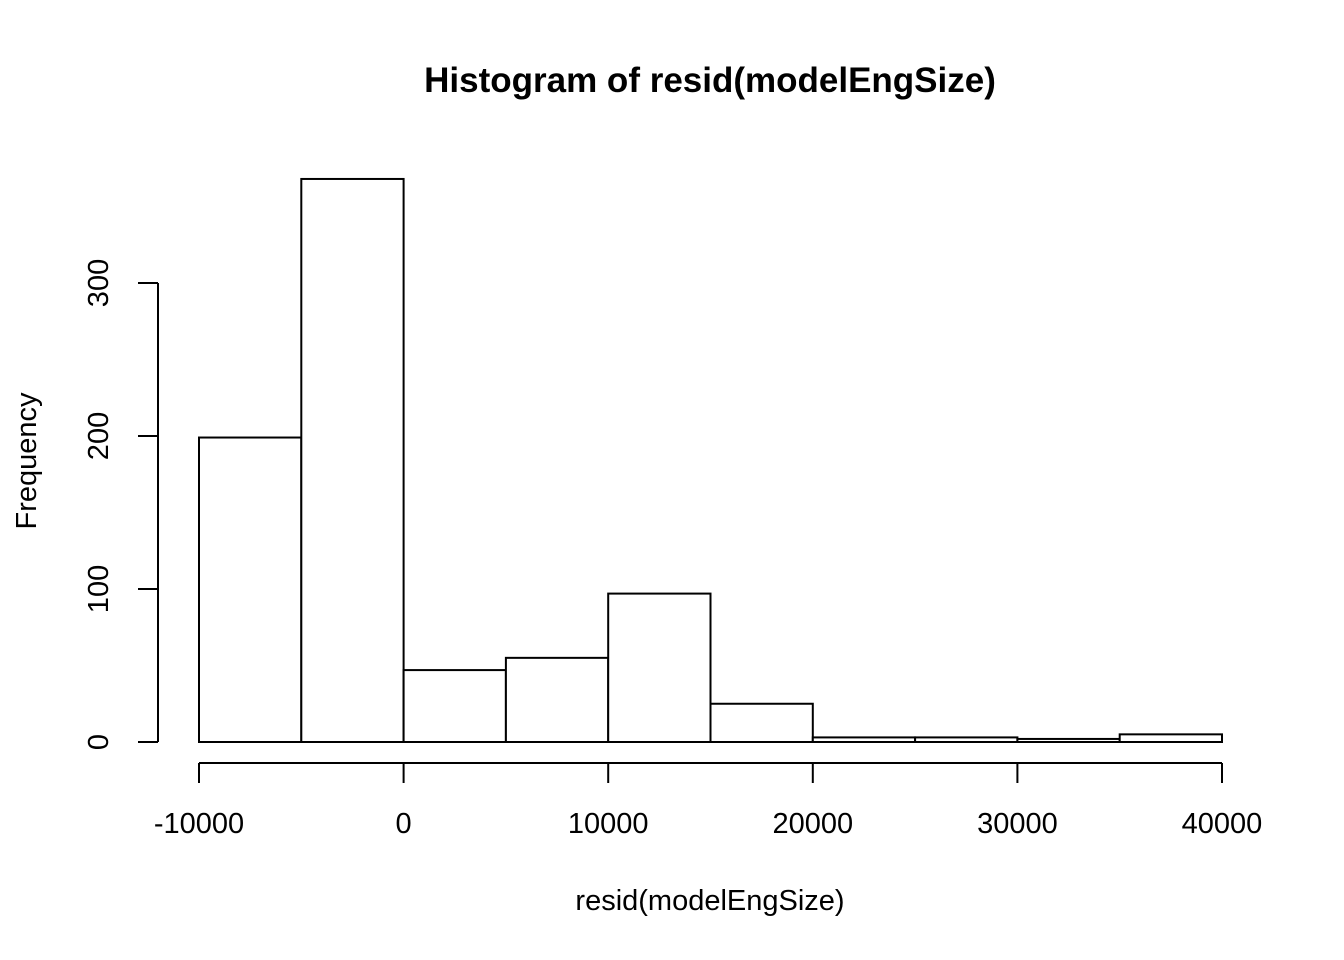  Describe the element at coordinates (710, 80) in the screenshot. I see `chart-title: Histogram of resid(modelEngSize)` at that location.